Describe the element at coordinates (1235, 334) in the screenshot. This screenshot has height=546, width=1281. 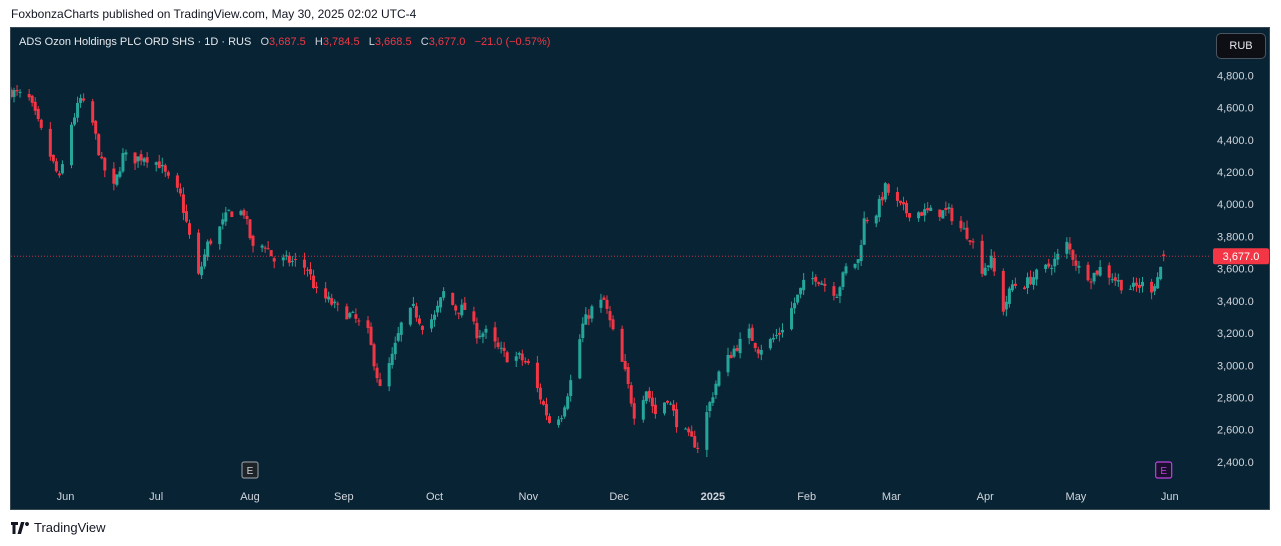
I see `y-tick-label: 3,200.0` at that location.